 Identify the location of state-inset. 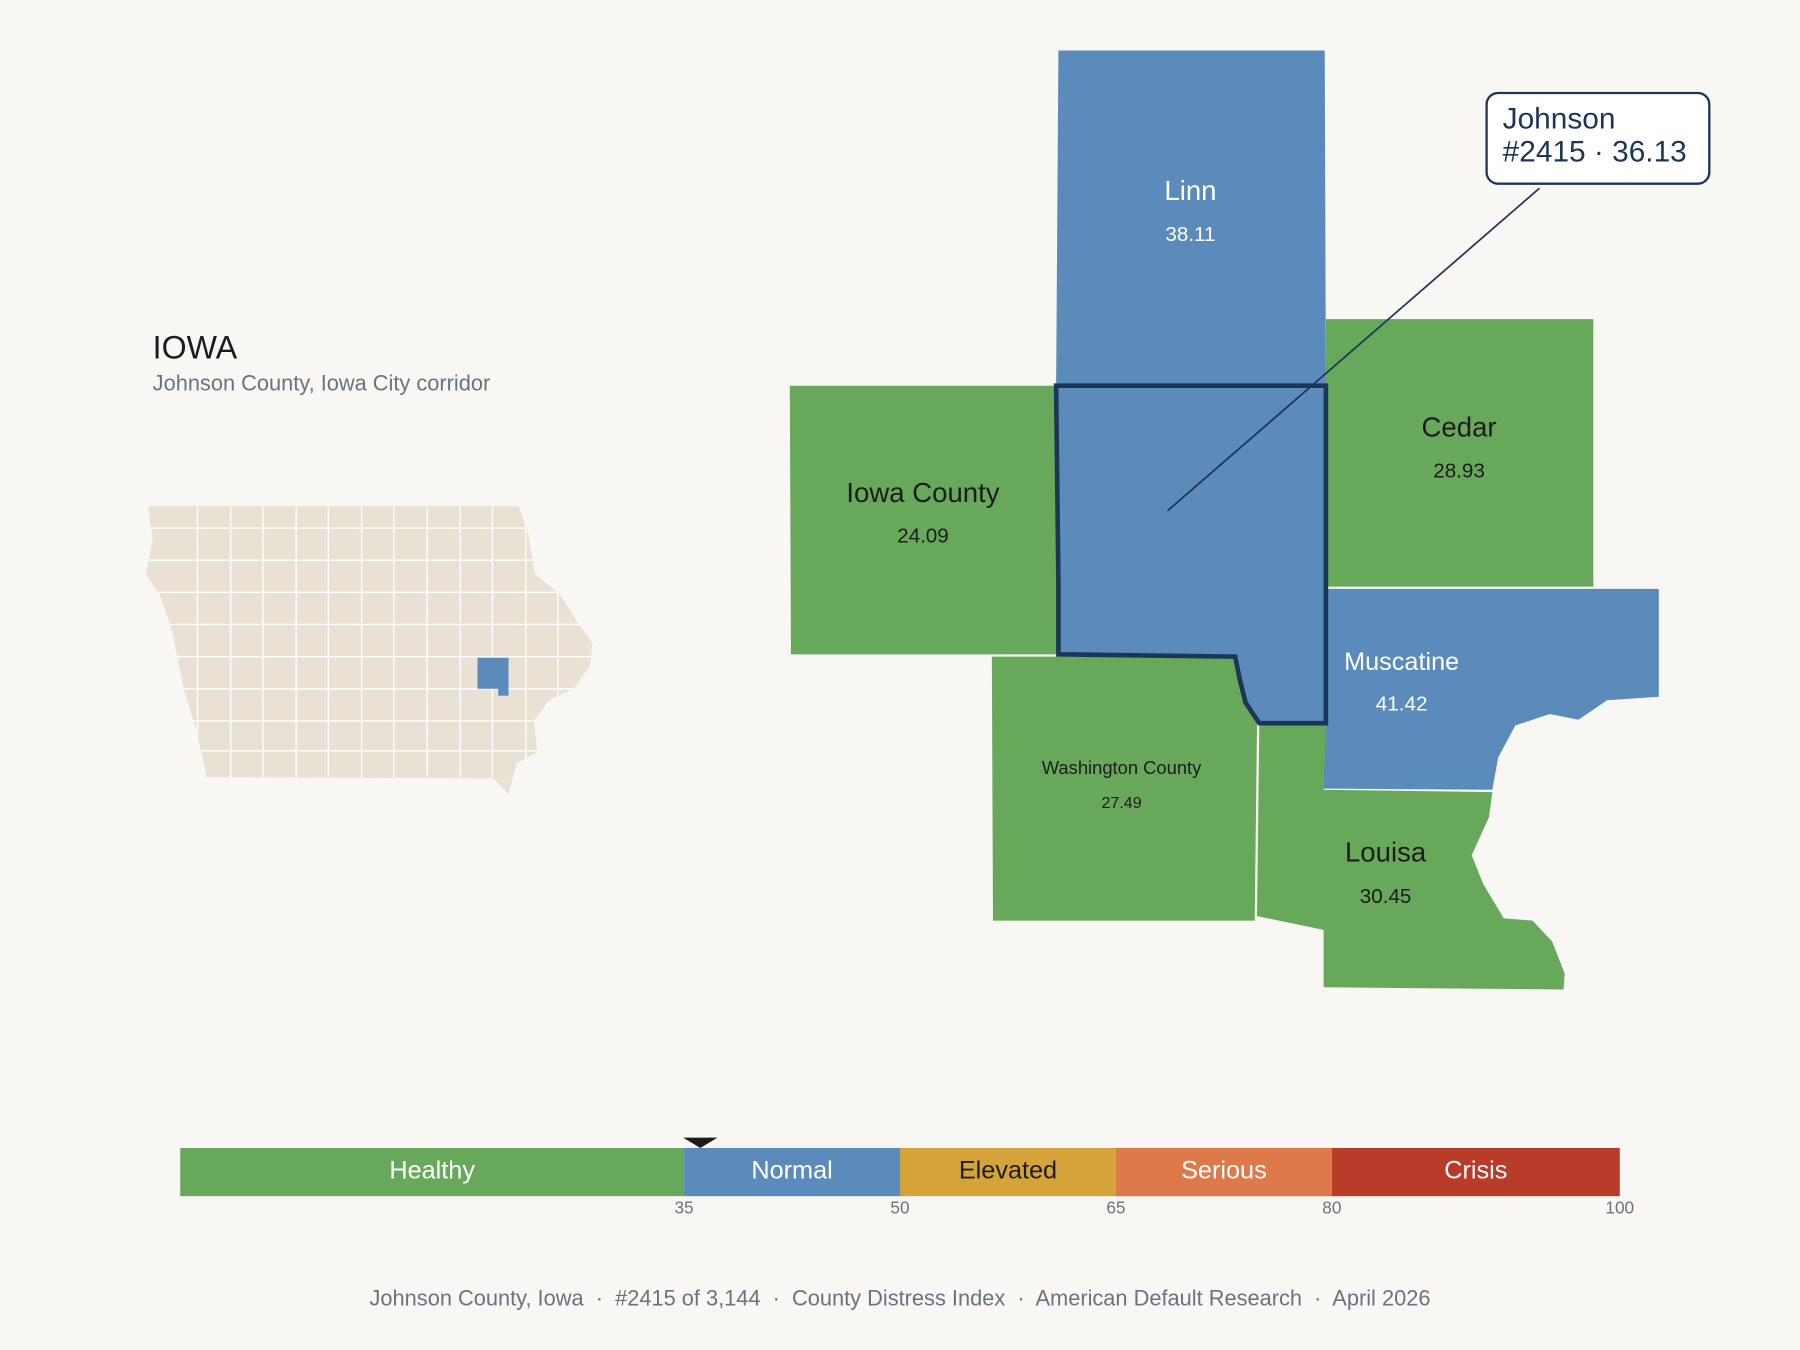
(369, 650).